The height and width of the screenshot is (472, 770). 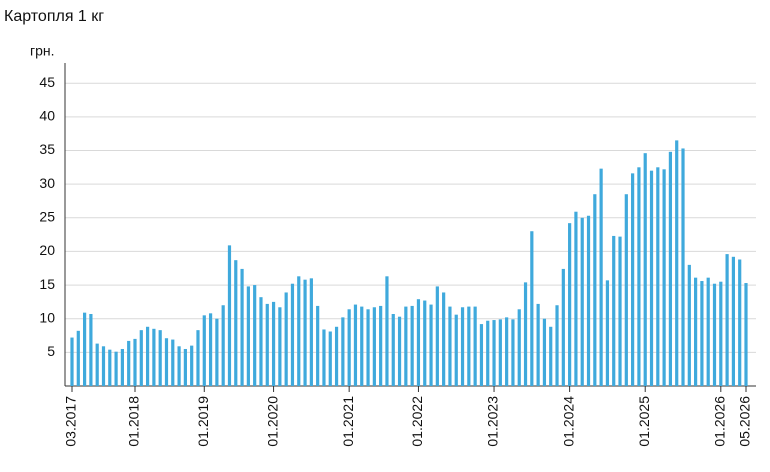 I want to click on y-tick-label: 25, so click(x=47, y=216).